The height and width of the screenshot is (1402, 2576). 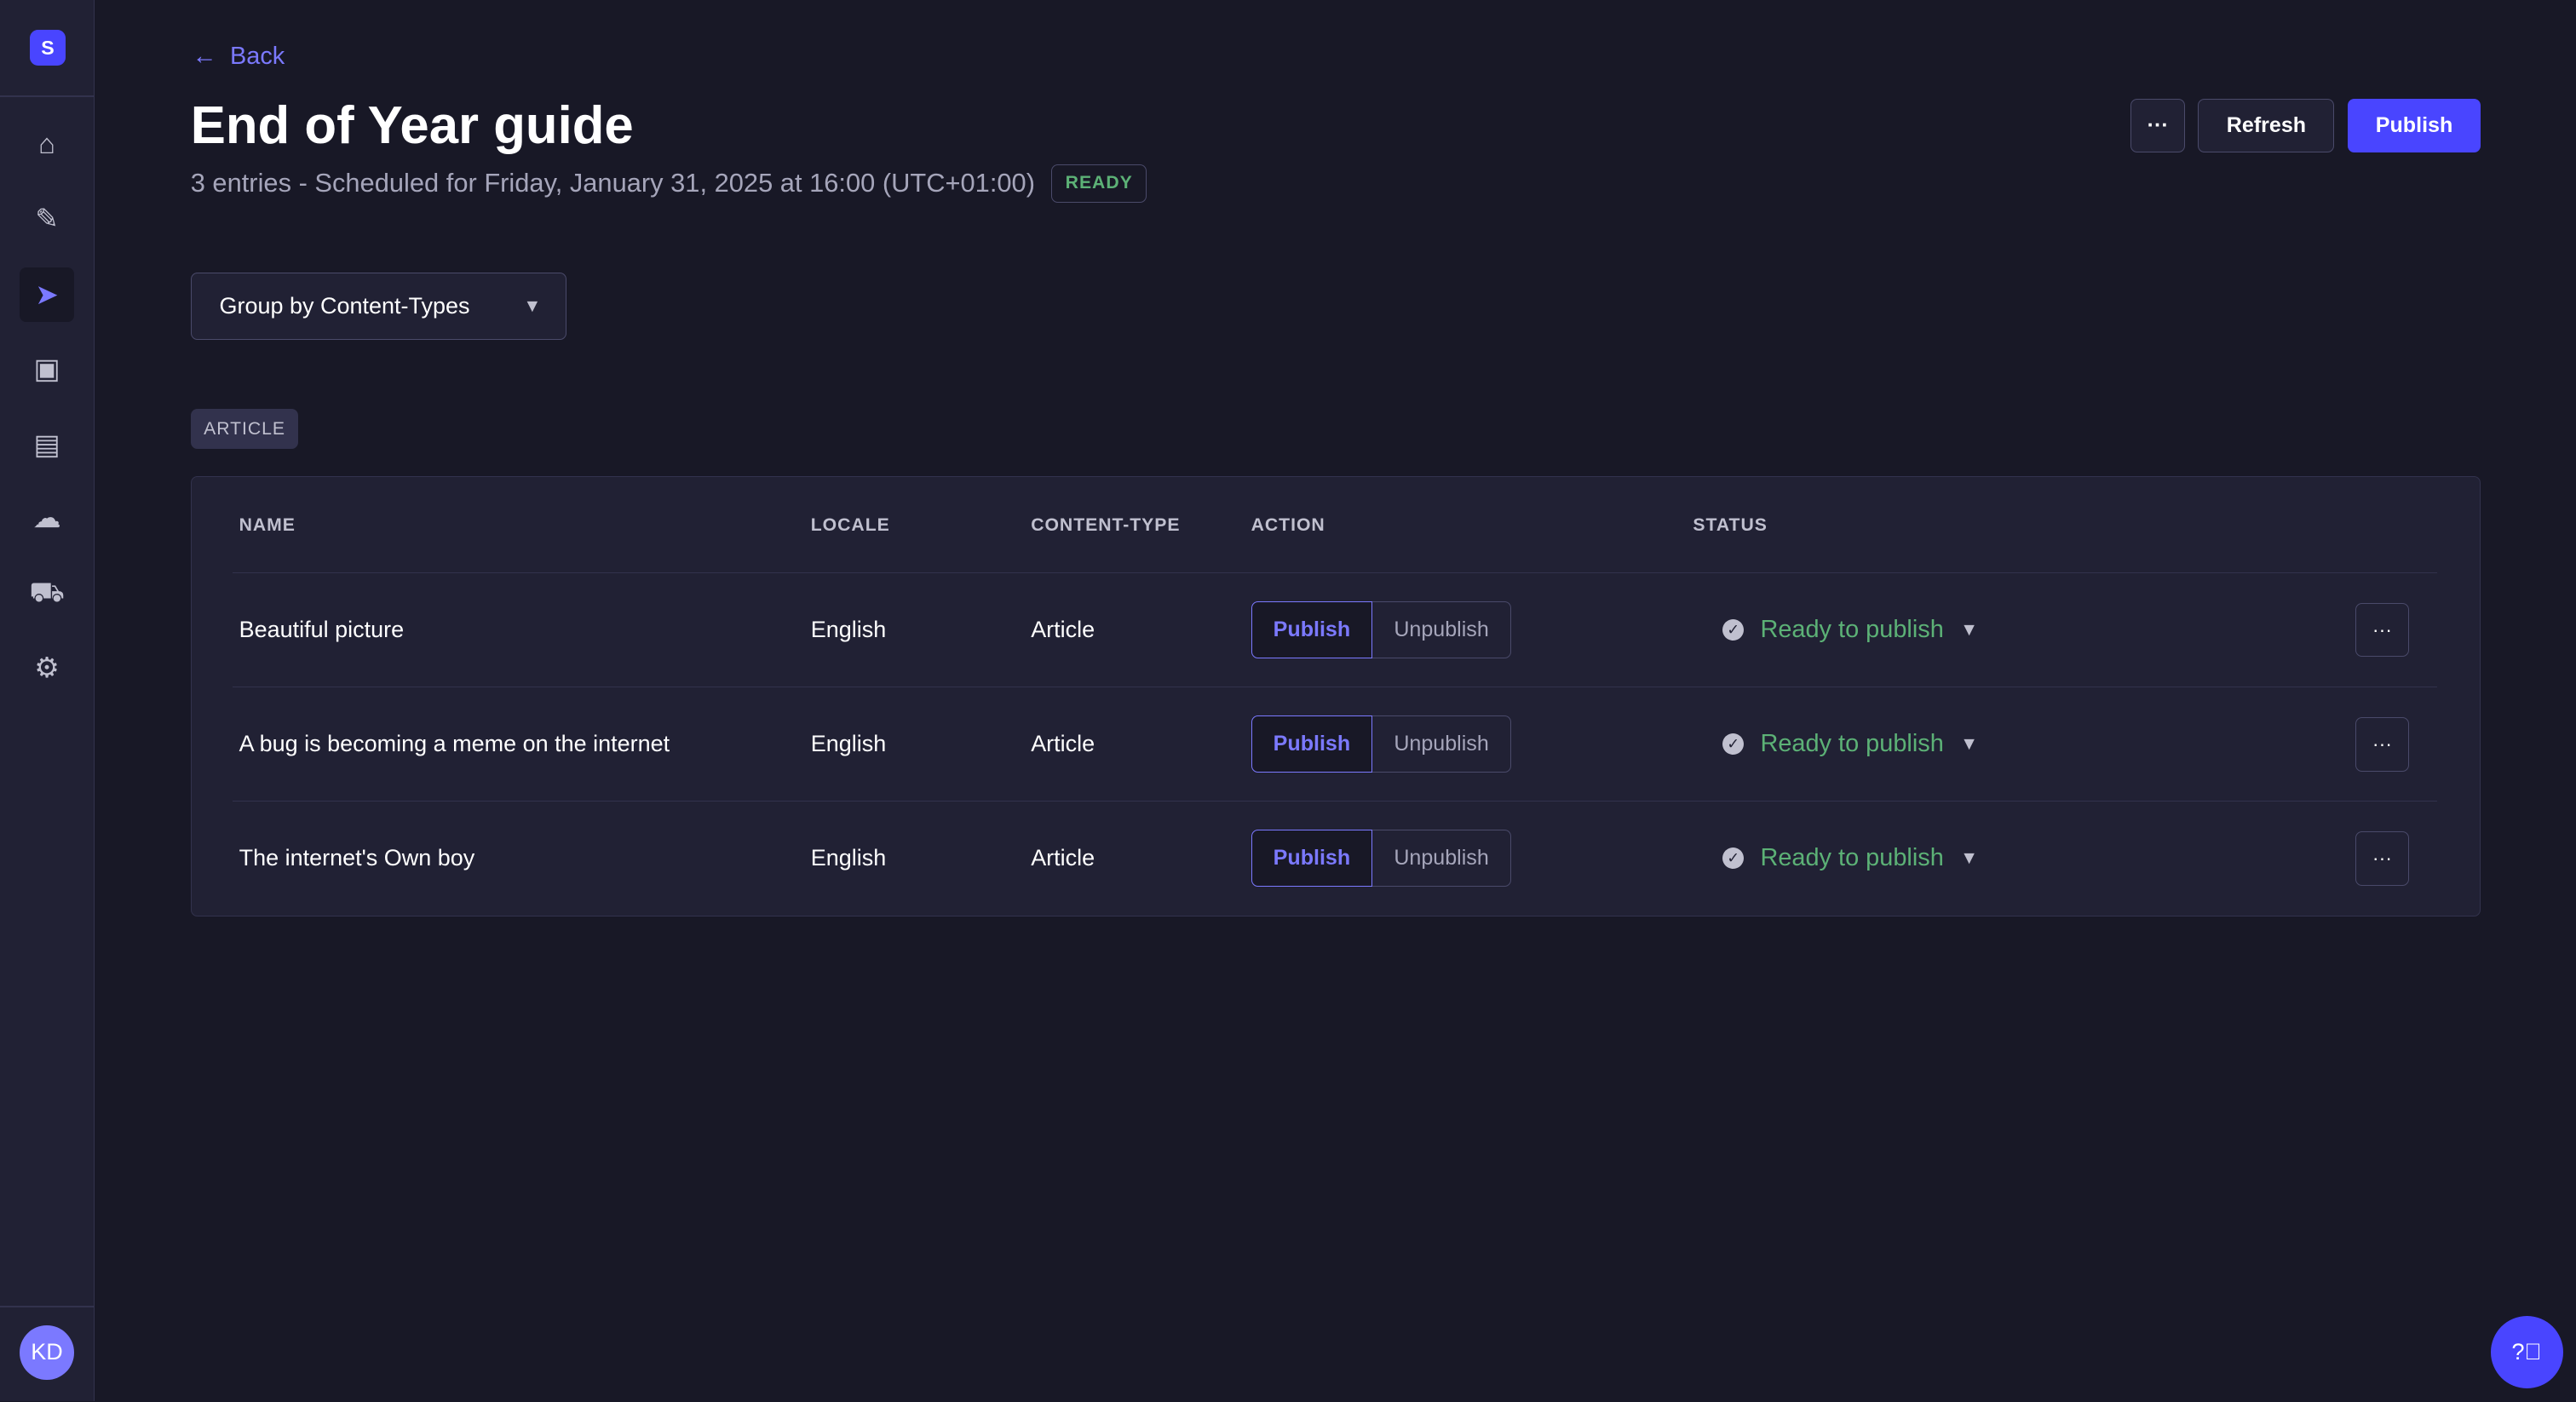 I want to click on back-label: Back, so click(x=257, y=57).